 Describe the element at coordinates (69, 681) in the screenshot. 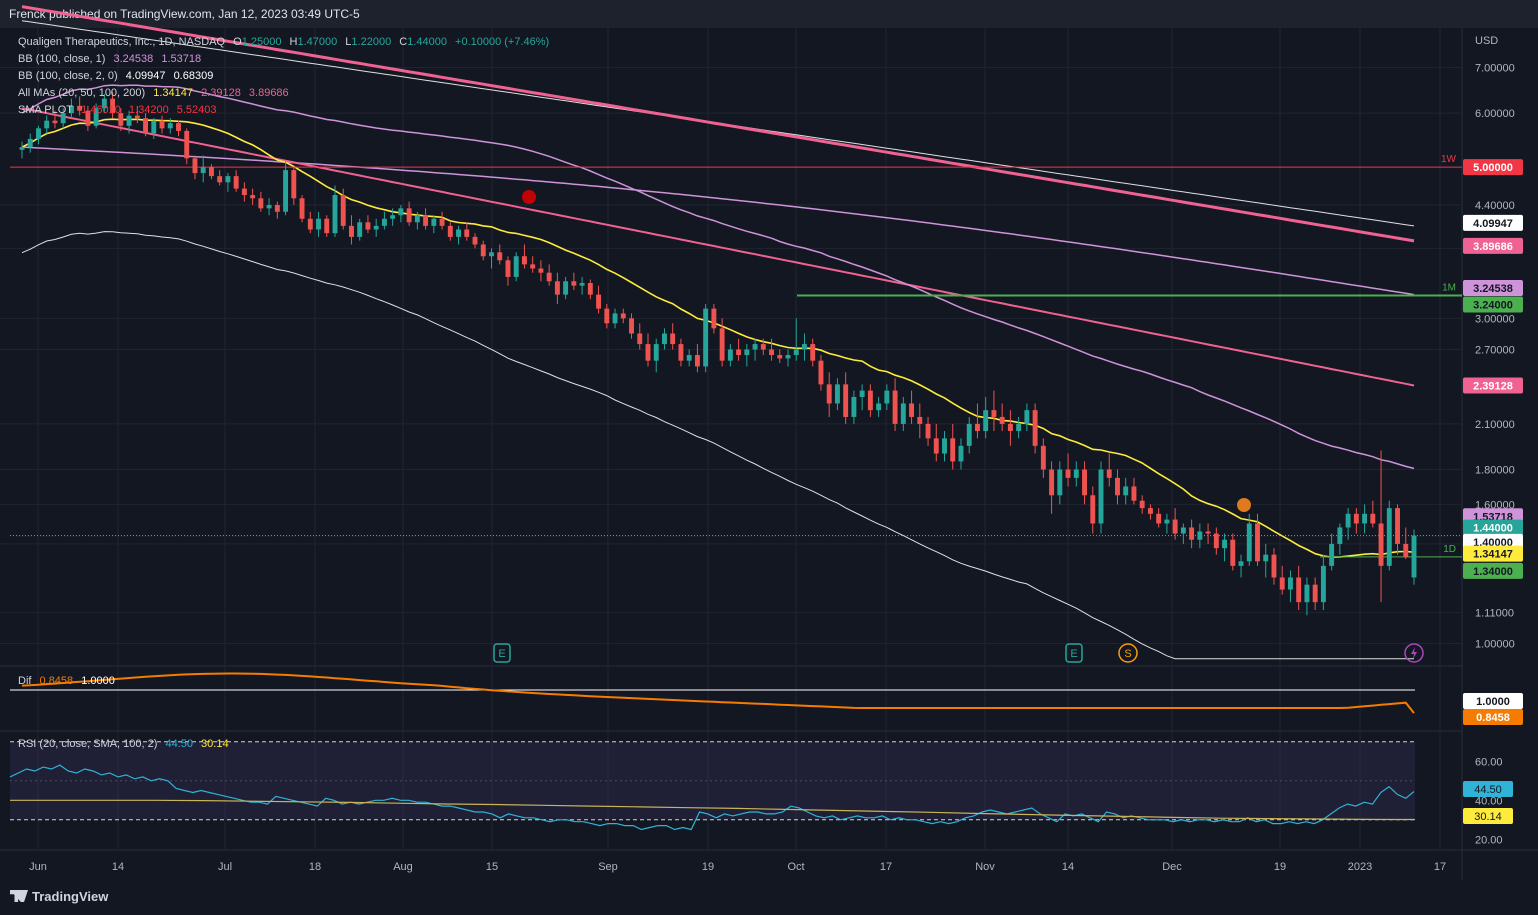

I see `legend-dif-row: Dif 0.8458 1.0000` at that location.